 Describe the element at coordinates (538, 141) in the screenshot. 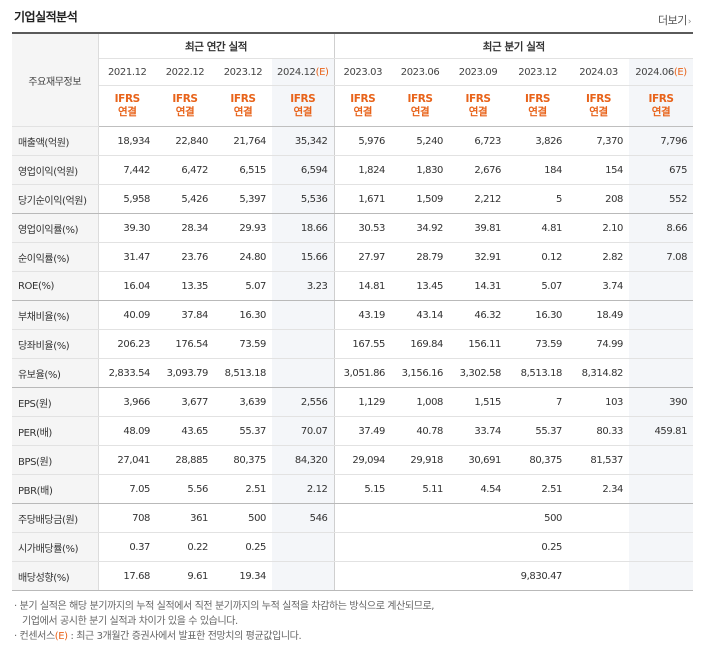

I see `value-cell: 3,826` at that location.